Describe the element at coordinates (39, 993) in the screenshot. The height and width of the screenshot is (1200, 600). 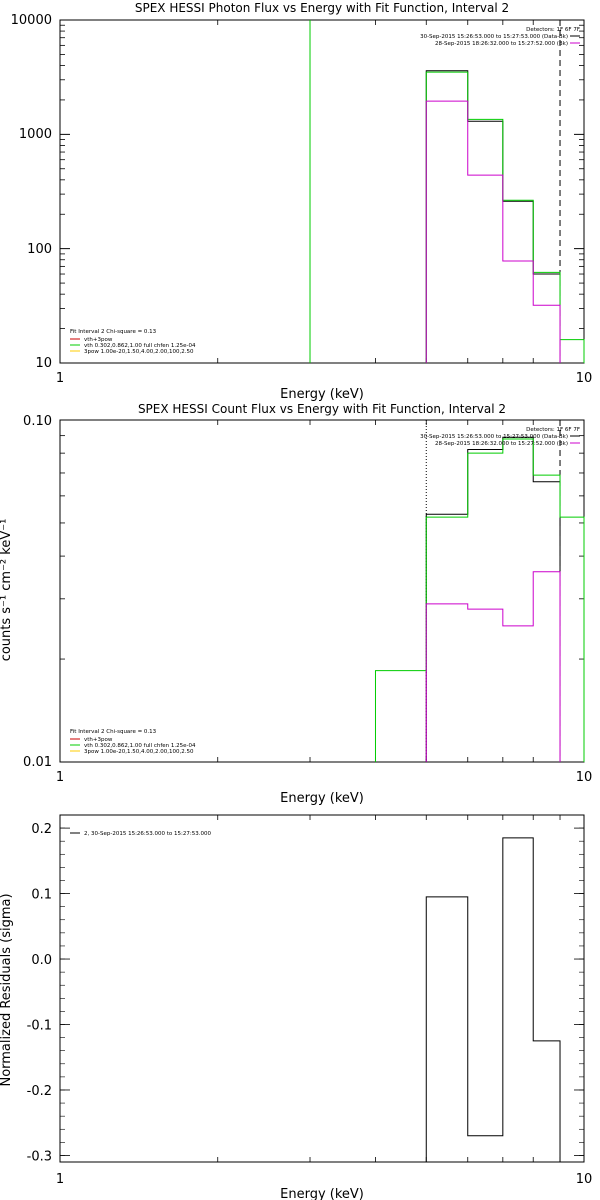
I see `y-tick-labels: 0.2 0.1 0.0 -0.1 -0.2 -0.3` at that location.